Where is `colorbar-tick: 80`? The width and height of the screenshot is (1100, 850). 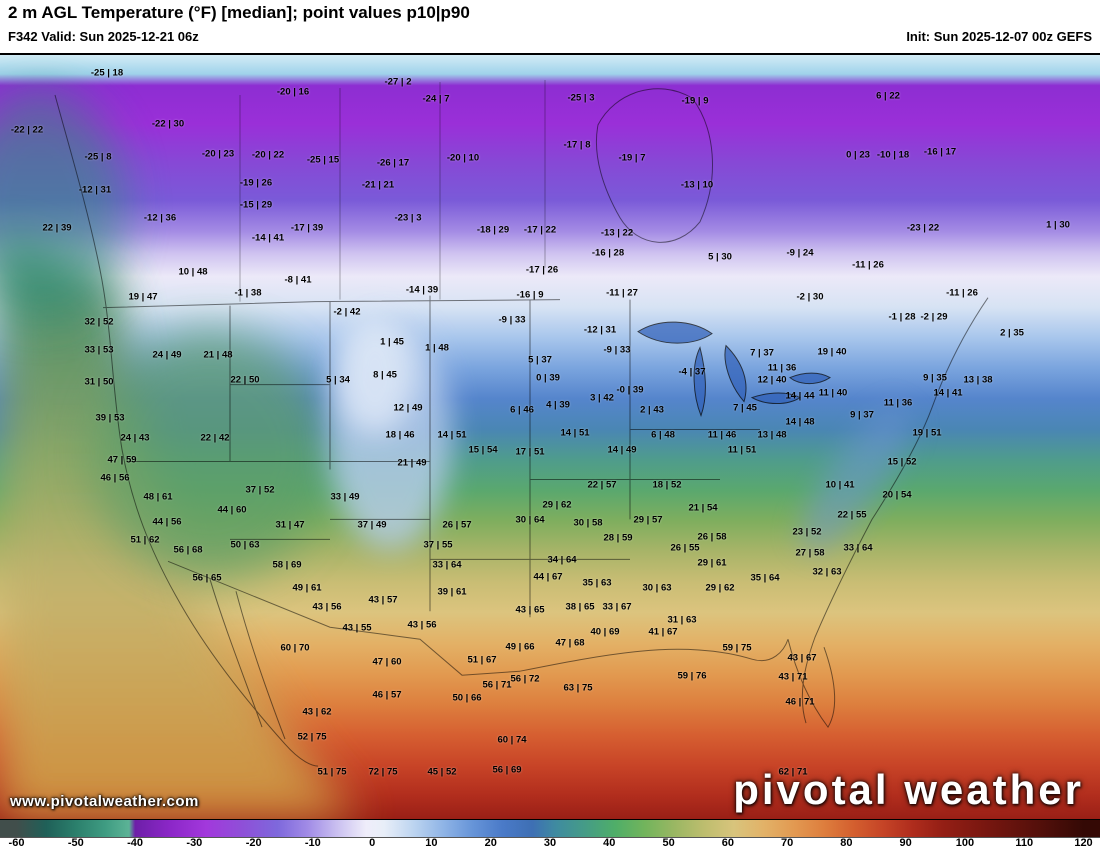 colorbar-tick: 80 is located at coordinates (846, 843).